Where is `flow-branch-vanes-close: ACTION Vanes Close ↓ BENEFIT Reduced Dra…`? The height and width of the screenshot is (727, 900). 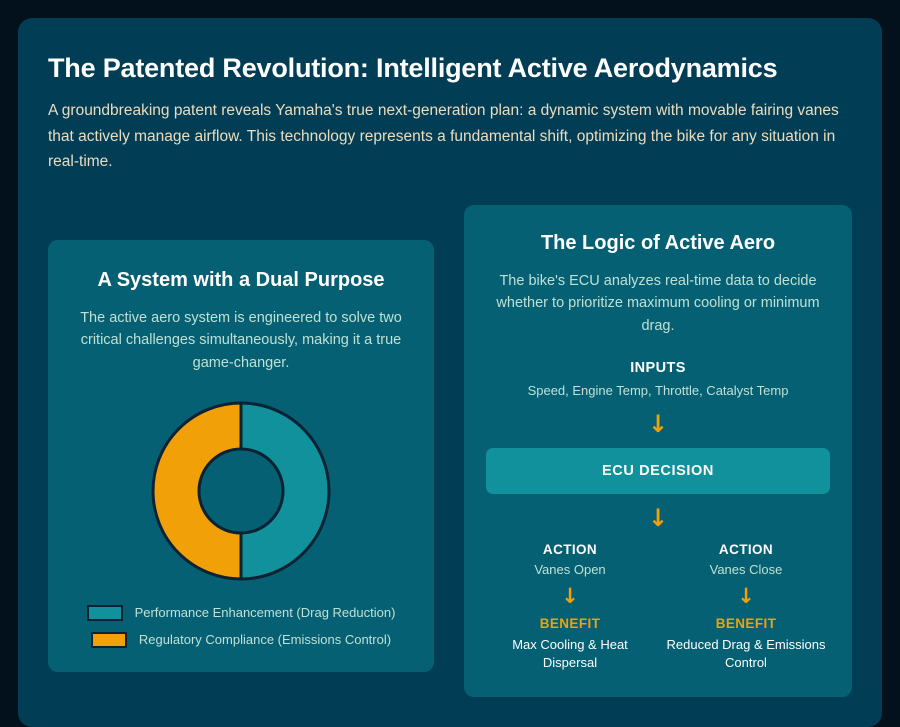
flow-branch-vanes-close: ACTION Vanes Close ↓ BENEFIT Reduced Dra… is located at coordinates (746, 606).